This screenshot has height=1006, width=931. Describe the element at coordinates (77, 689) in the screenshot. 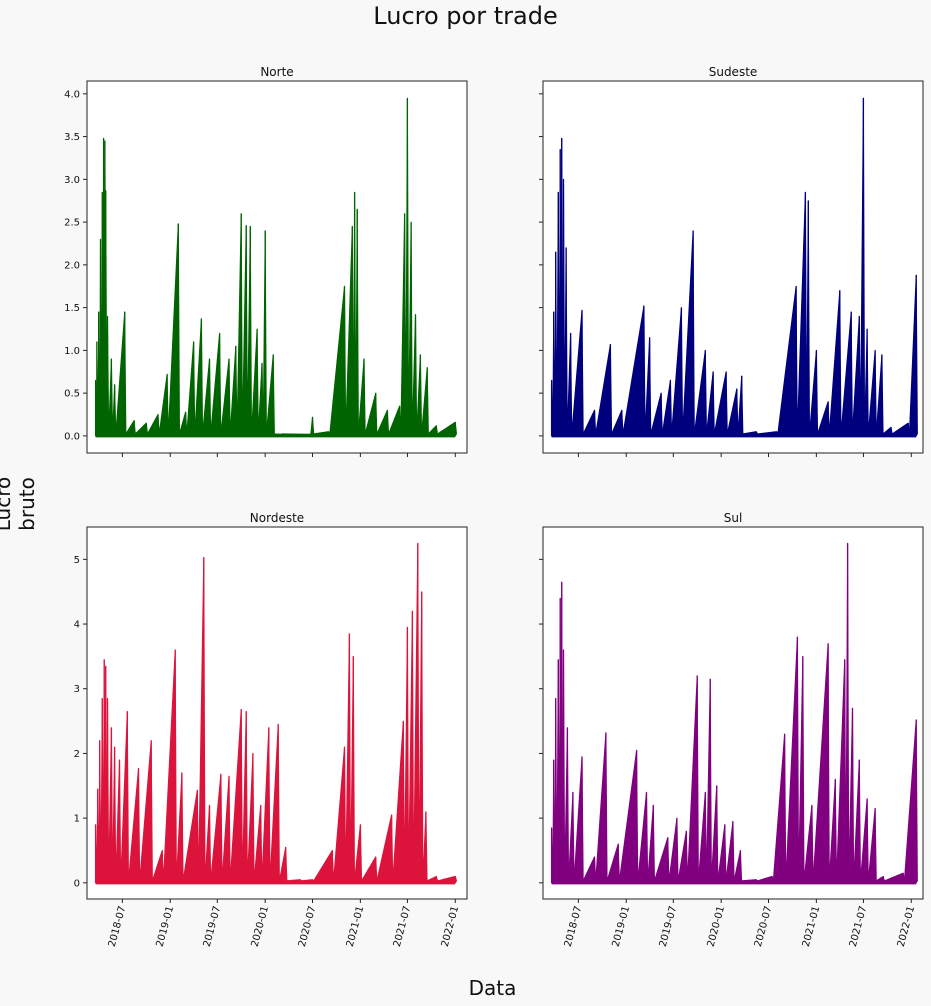

I see `y-tick-label: 3` at that location.